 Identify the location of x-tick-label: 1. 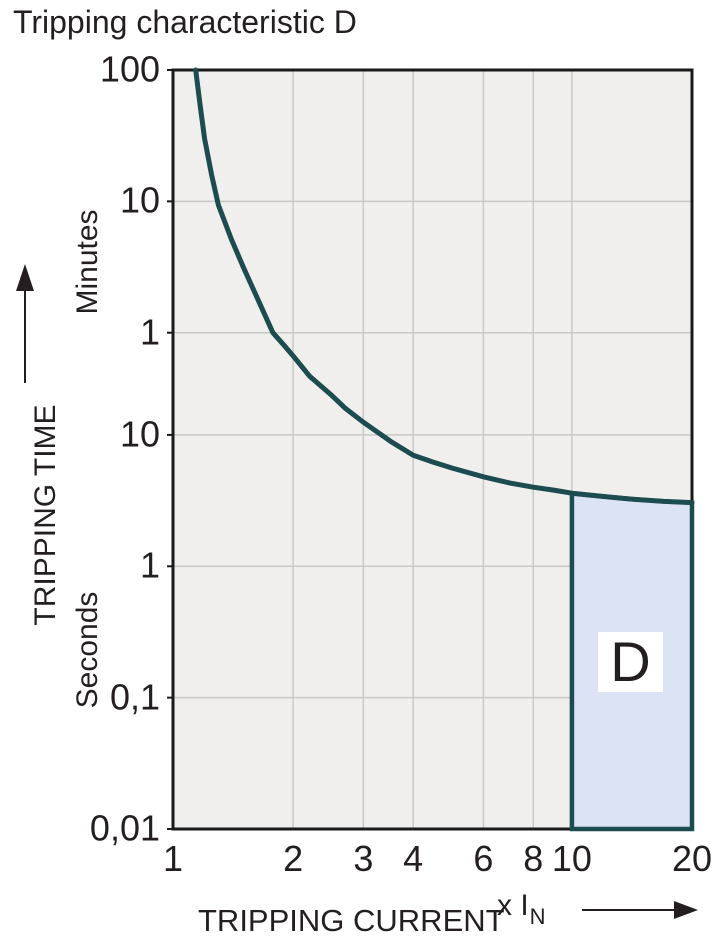
(173, 858).